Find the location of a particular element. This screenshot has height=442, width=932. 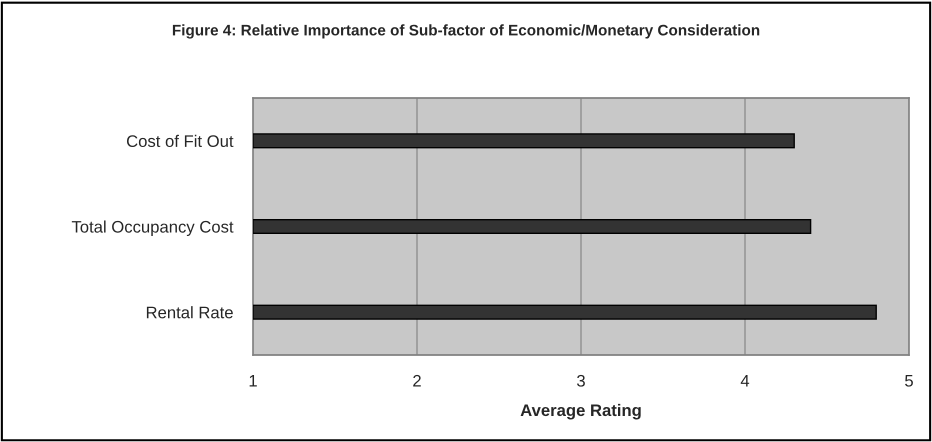

x-tick-label: 3 is located at coordinates (581, 380).